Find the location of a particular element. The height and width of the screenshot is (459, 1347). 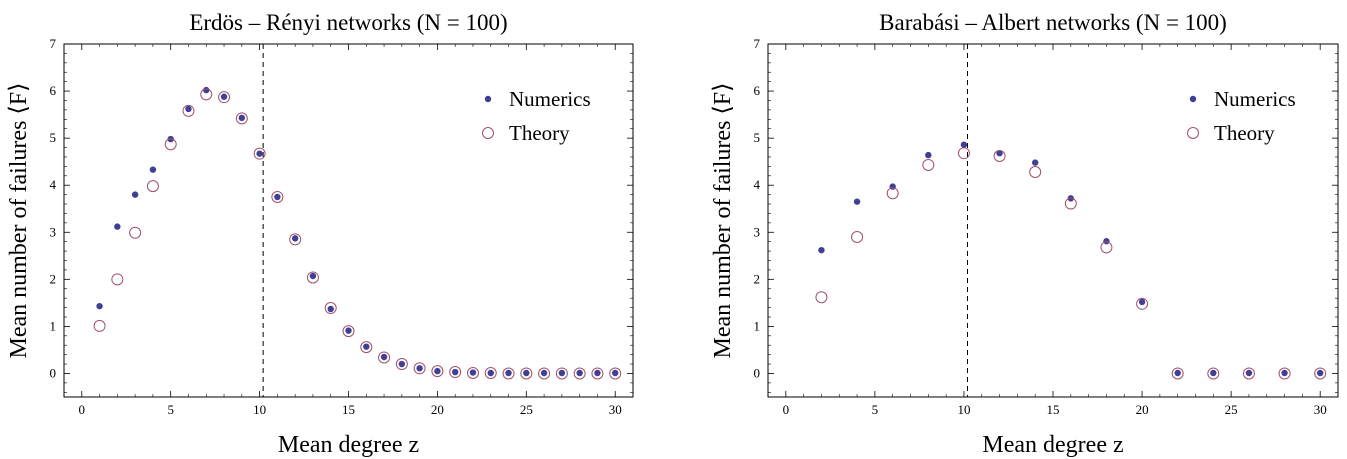

y-tick-label: 0 is located at coordinates (757, 372).